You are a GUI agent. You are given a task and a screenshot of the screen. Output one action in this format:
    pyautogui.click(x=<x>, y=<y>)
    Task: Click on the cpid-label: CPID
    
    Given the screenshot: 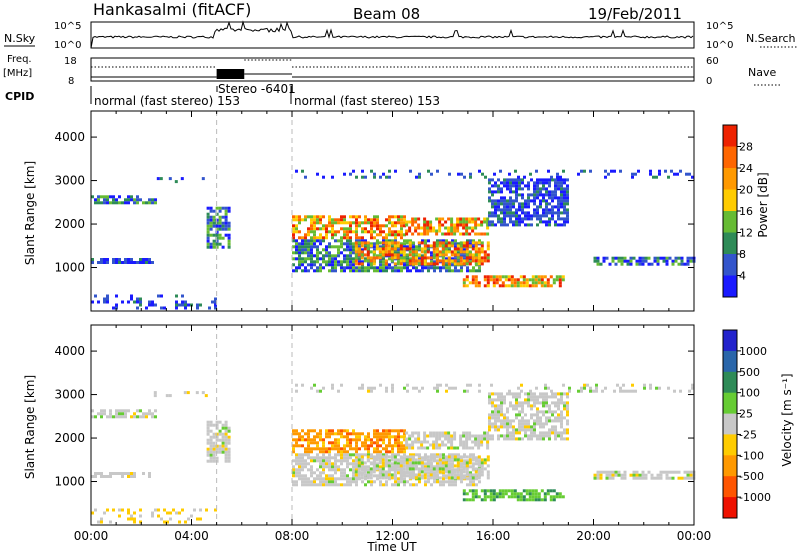 What is the action you would take?
    pyautogui.click(x=19, y=96)
    